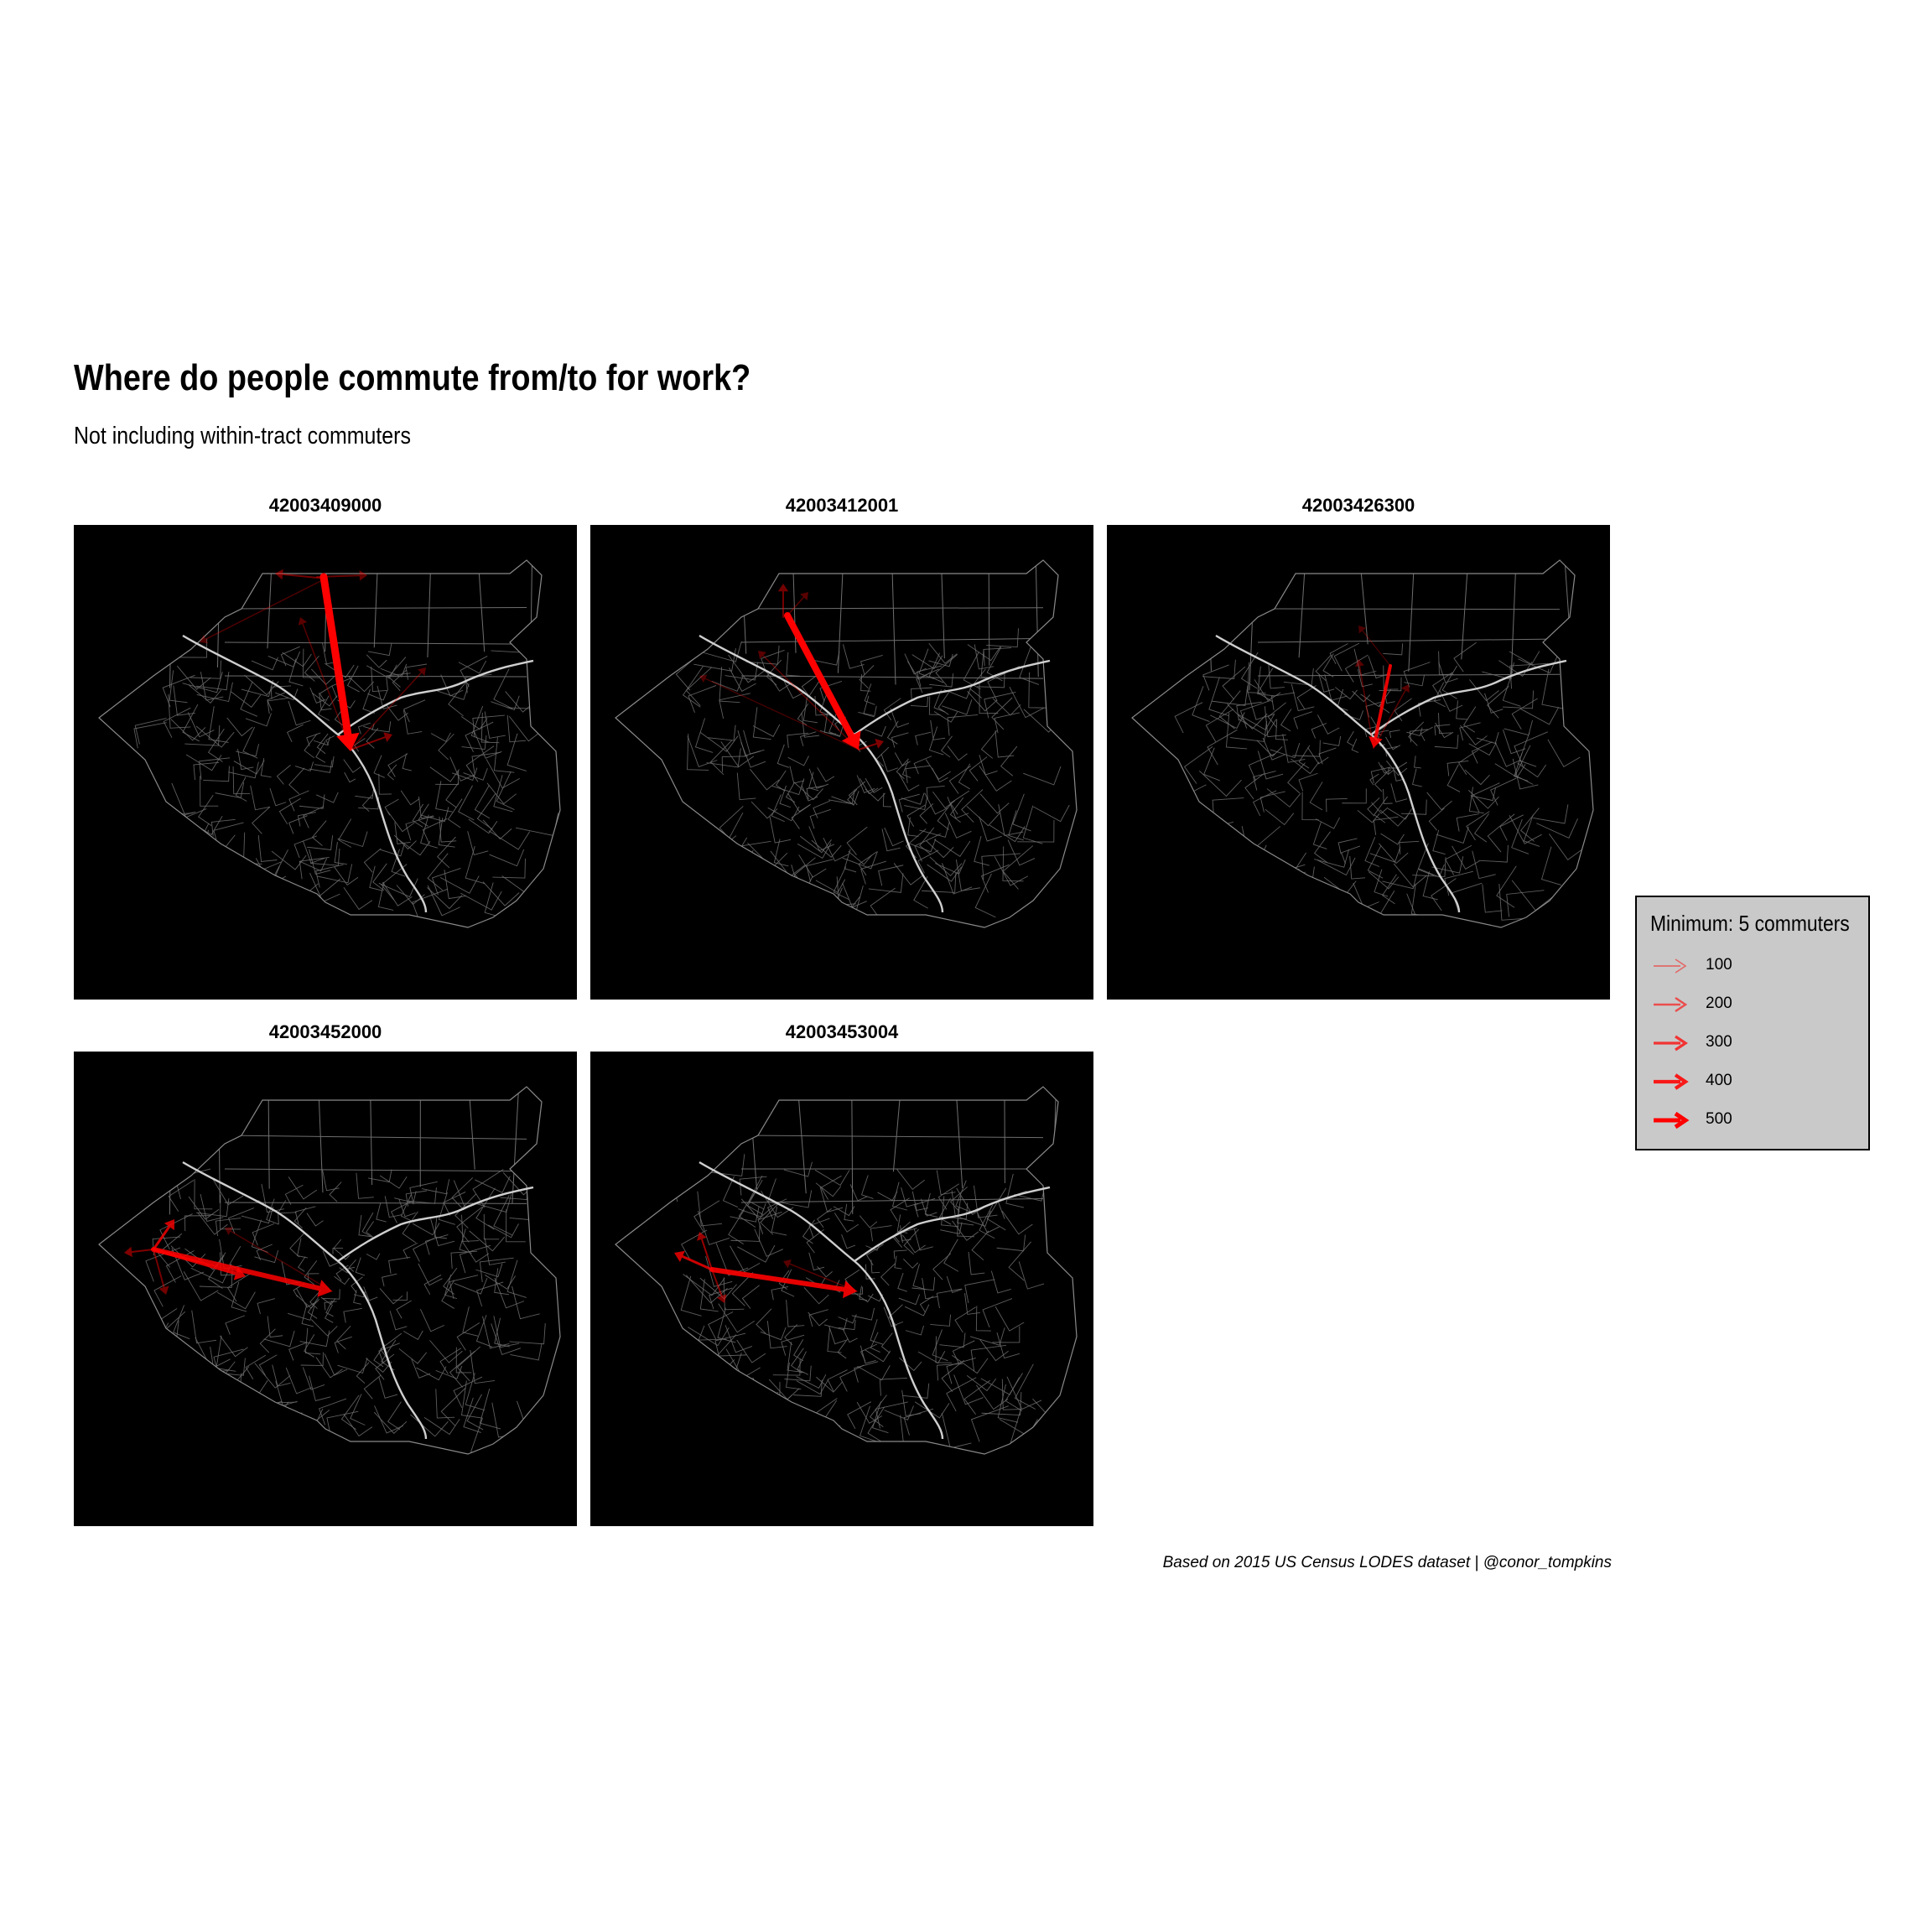  What do you see at coordinates (842, 1031) in the screenshot?
I see `panel-label-5: 42003453004` at bounding box center [842, 1031].